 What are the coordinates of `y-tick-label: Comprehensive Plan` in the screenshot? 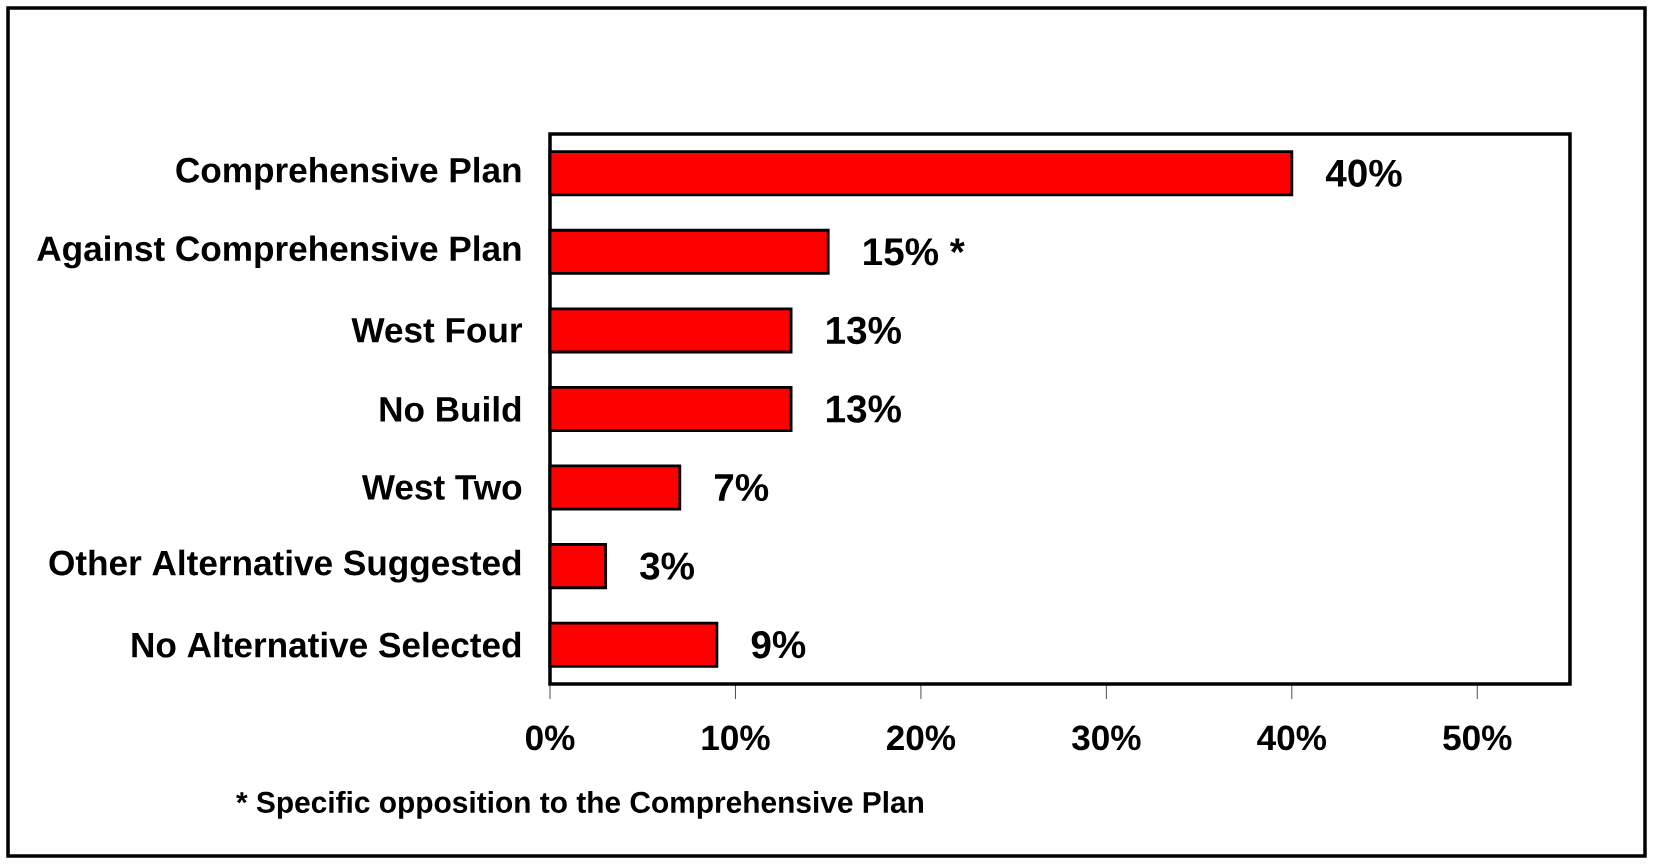 It's located at (348, 173).